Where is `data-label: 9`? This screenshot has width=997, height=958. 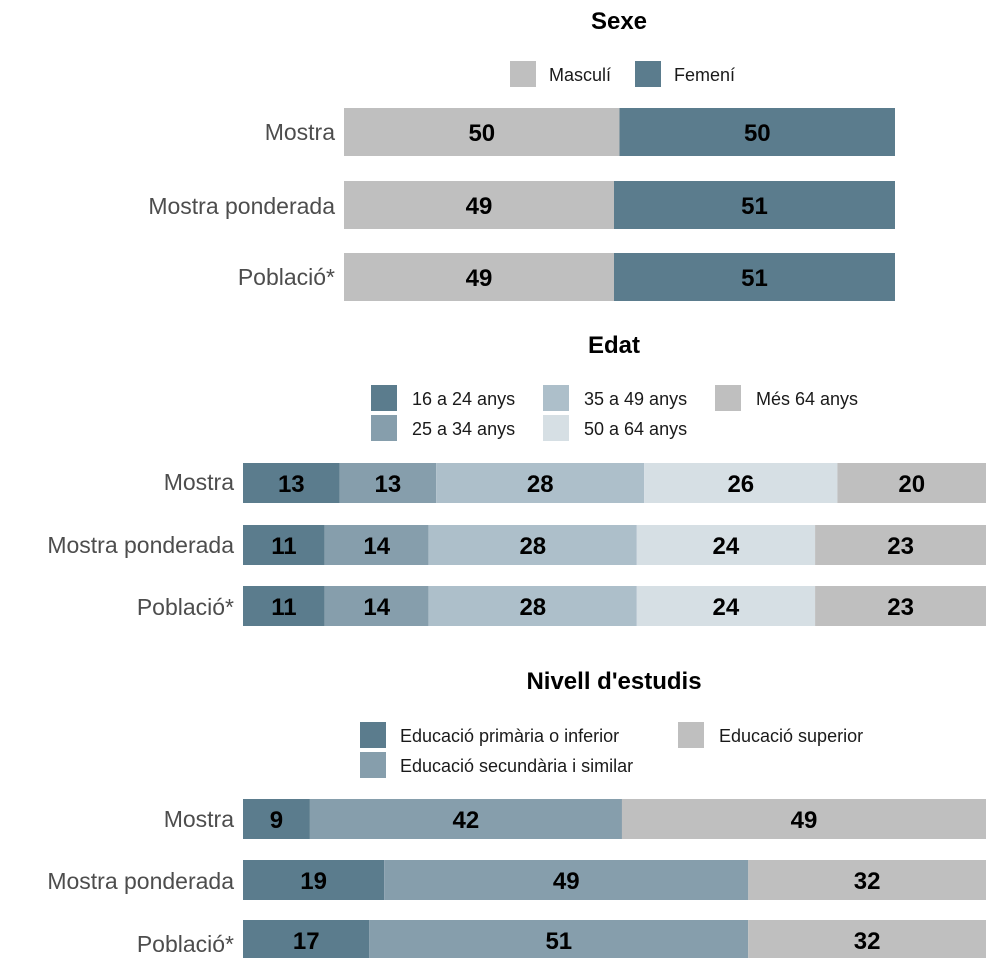 data-label: 9 is located at coordinates (276, 820).